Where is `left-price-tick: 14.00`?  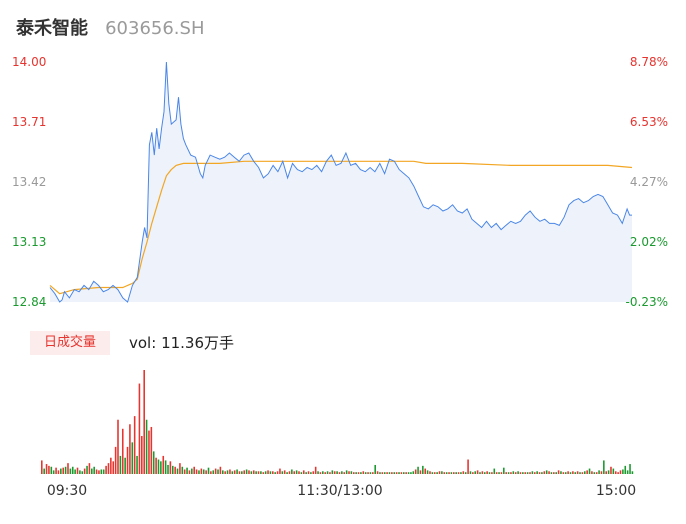 left-price-tick: 14.00 is located at coordinates (29, 62).